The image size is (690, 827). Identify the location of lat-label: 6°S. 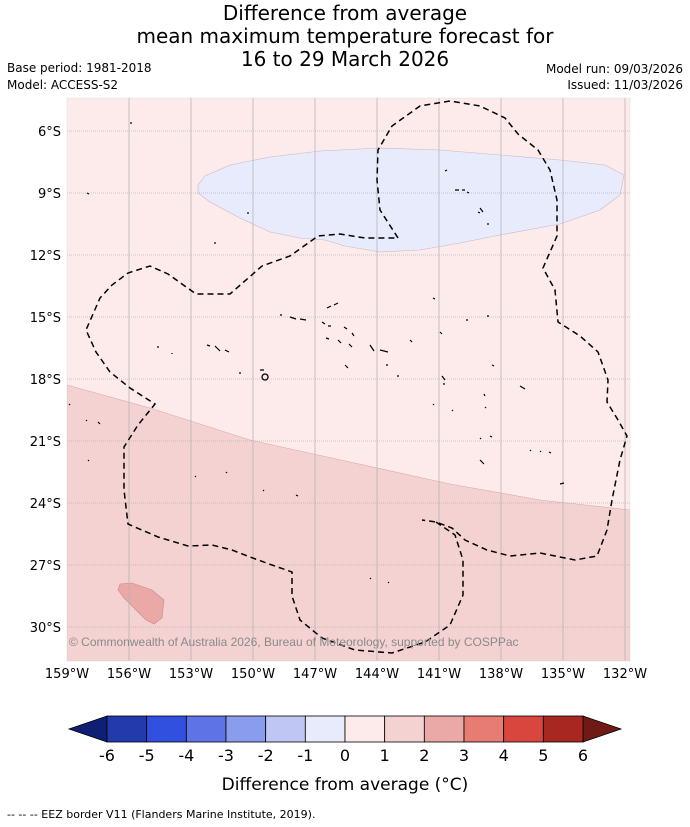
(49, 132).